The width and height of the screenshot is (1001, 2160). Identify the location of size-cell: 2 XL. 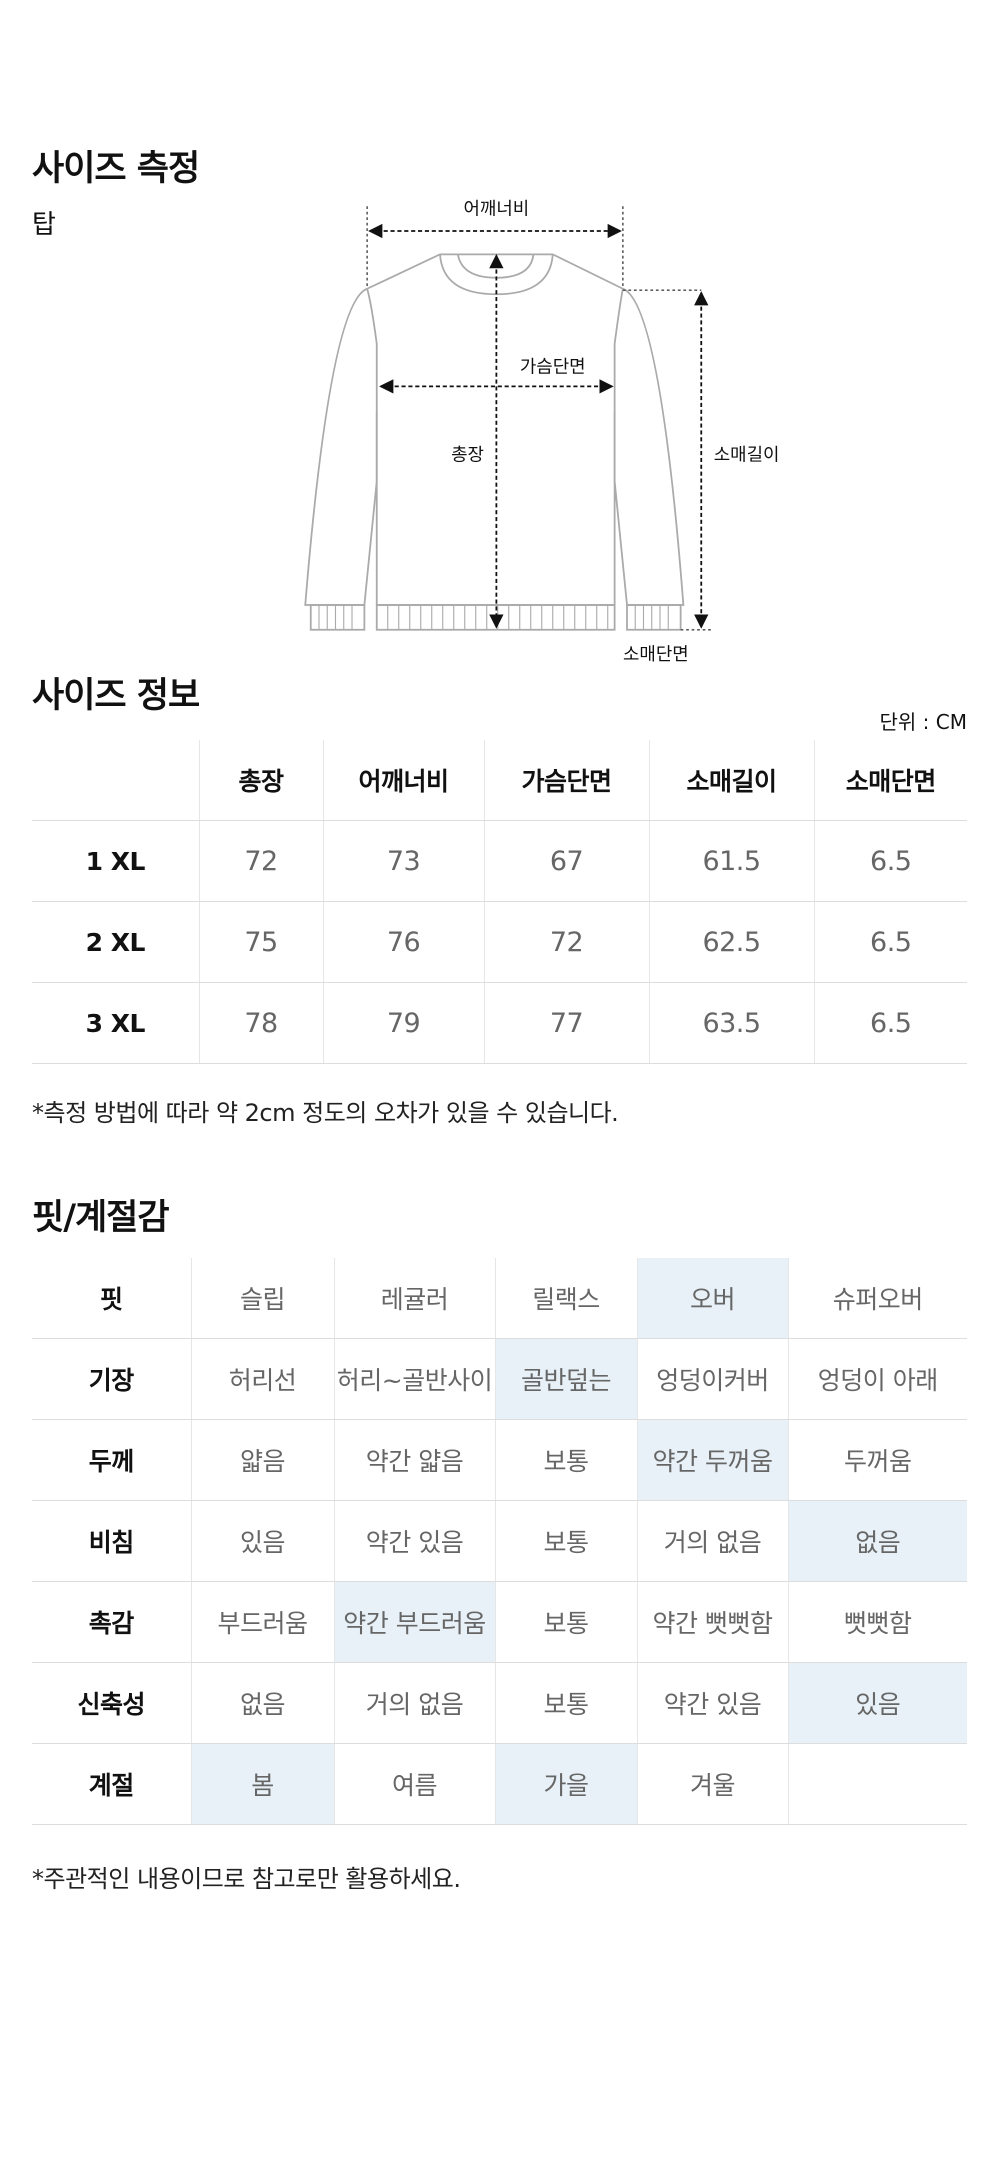
(115, 942).